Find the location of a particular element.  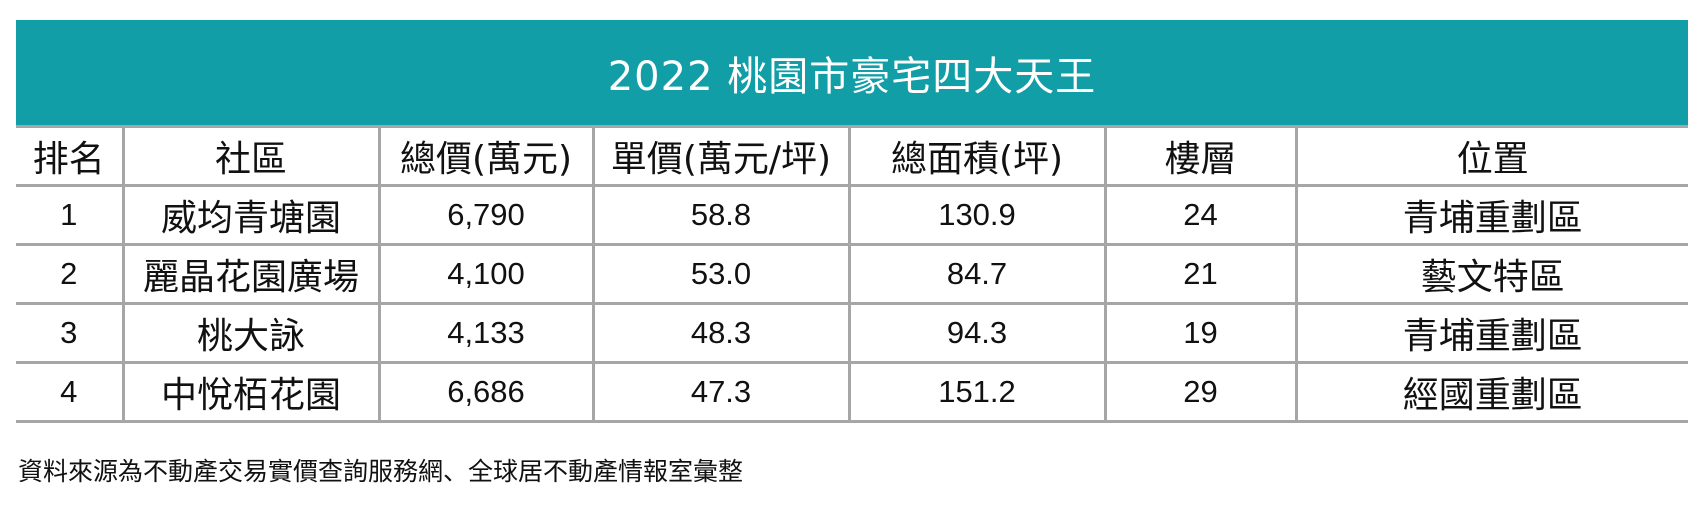

table-row: 1 威均青塘園 6,790 58.8 130.9 24 青埔重劃區 is located at coordinates (852, 215).